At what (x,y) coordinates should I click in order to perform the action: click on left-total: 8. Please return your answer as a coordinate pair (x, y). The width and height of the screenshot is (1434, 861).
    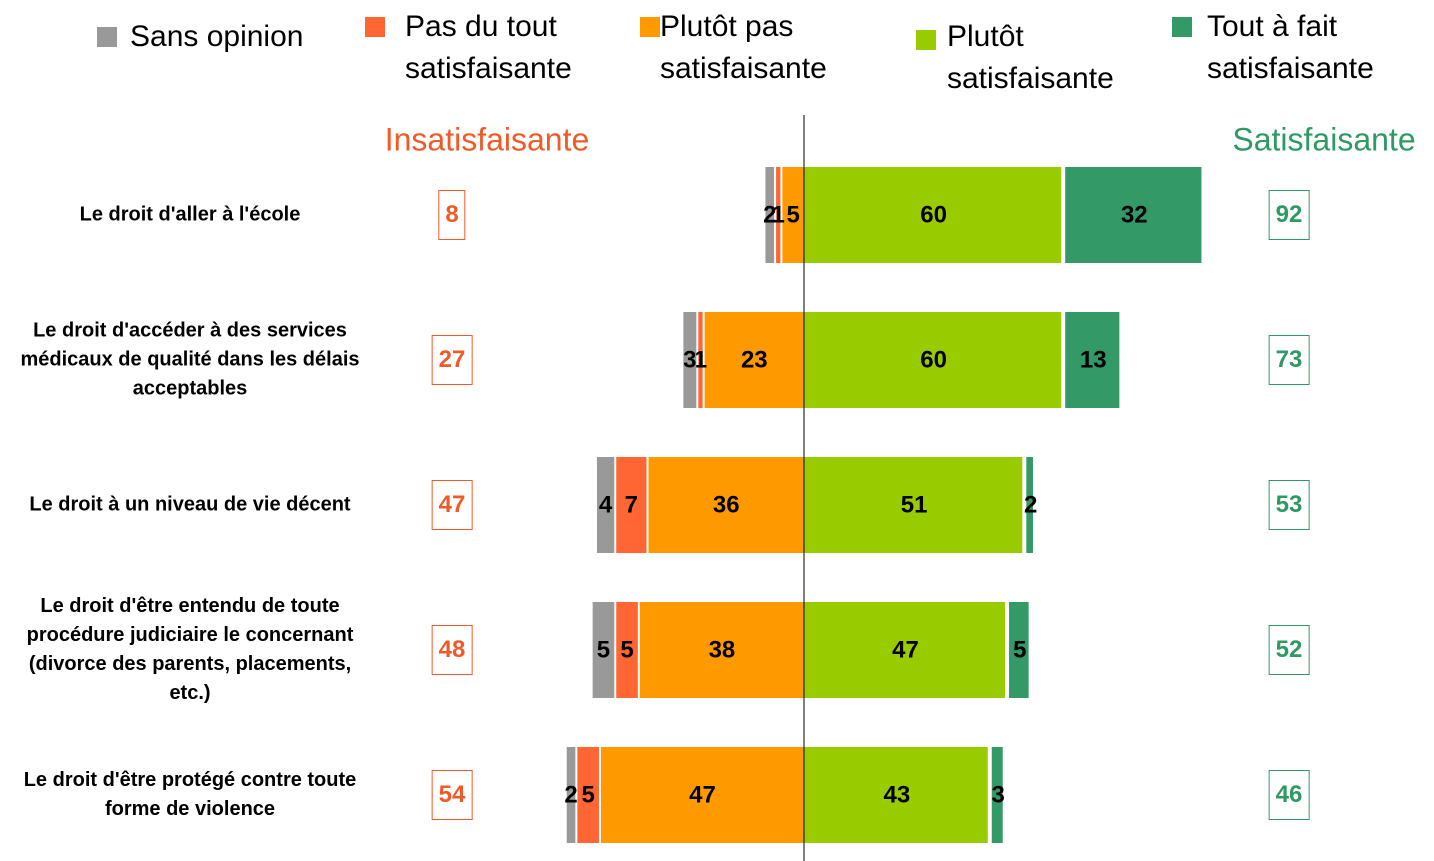
    Looking at the image, I should click on (452, 215).